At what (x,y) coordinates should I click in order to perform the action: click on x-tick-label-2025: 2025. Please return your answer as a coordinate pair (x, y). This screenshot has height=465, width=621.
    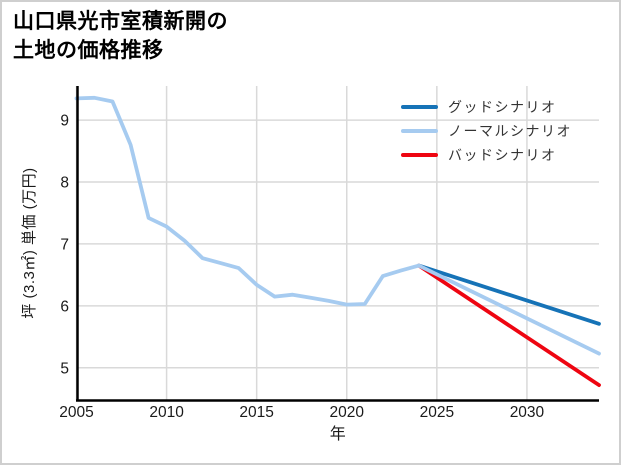
    Looking at the image, I should click on (437, 412).